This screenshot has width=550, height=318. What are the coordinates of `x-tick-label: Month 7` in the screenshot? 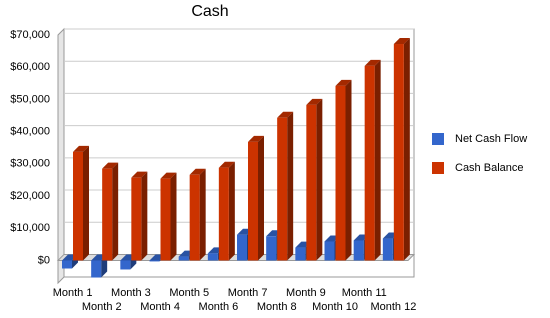 It's located at (248, 293).